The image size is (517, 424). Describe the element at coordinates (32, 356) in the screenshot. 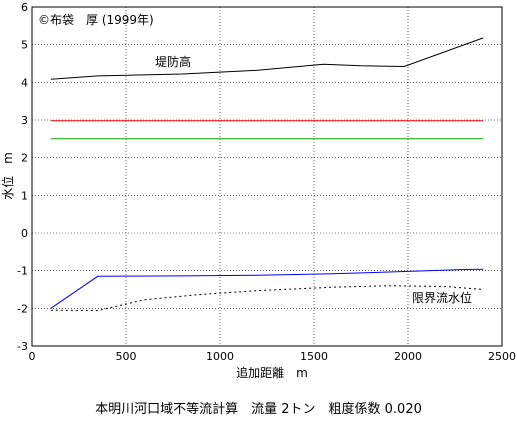

I see `x-tick-label: 0` at that location.